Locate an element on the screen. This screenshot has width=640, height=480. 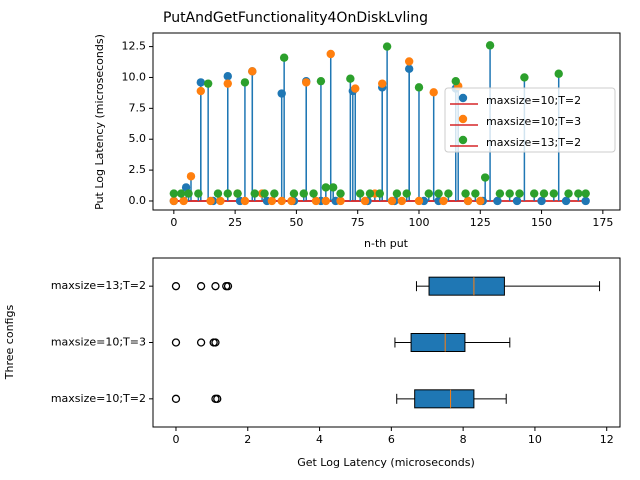
y-tick-label: 2.5 is located at coordinates (138, 169).